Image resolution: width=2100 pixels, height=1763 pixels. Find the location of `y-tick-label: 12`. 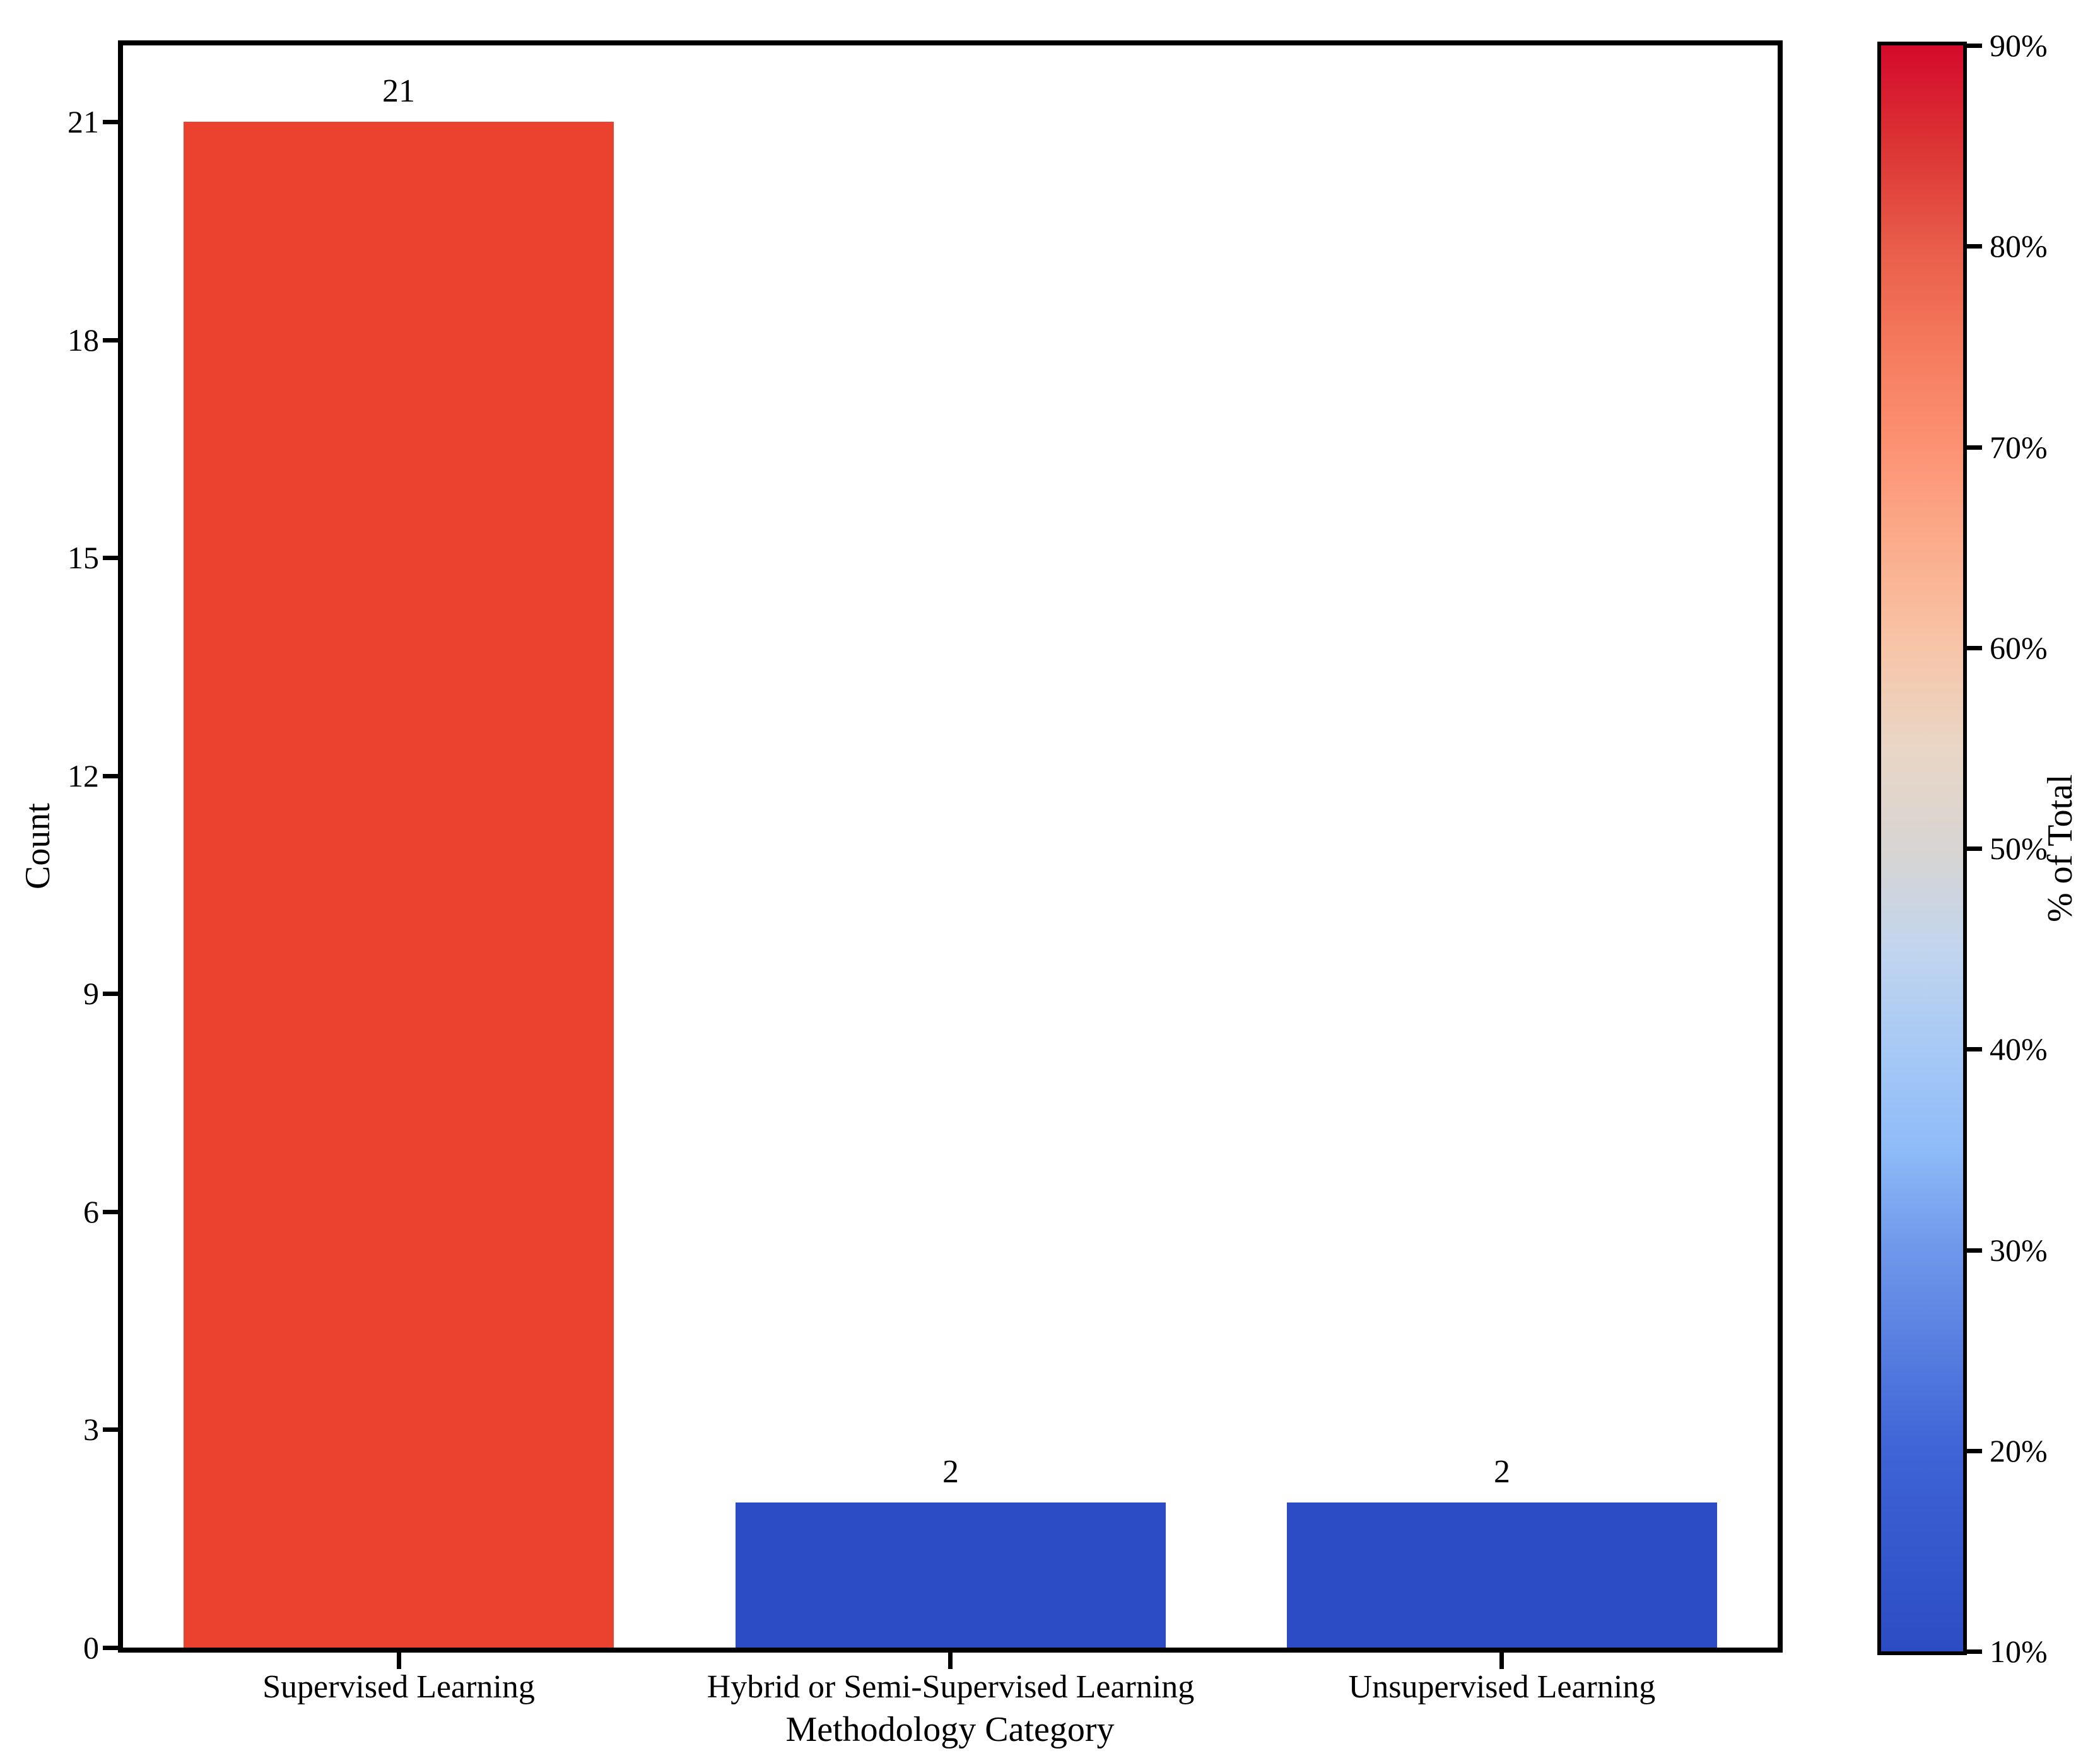

y-tick-label: 12 is located at coordinates (83, 776).